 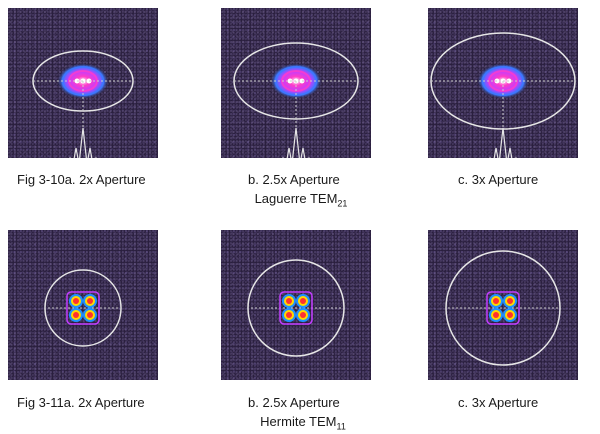 I want to click on hermite-2x-aperture-plot, so click(x=83, y=305).